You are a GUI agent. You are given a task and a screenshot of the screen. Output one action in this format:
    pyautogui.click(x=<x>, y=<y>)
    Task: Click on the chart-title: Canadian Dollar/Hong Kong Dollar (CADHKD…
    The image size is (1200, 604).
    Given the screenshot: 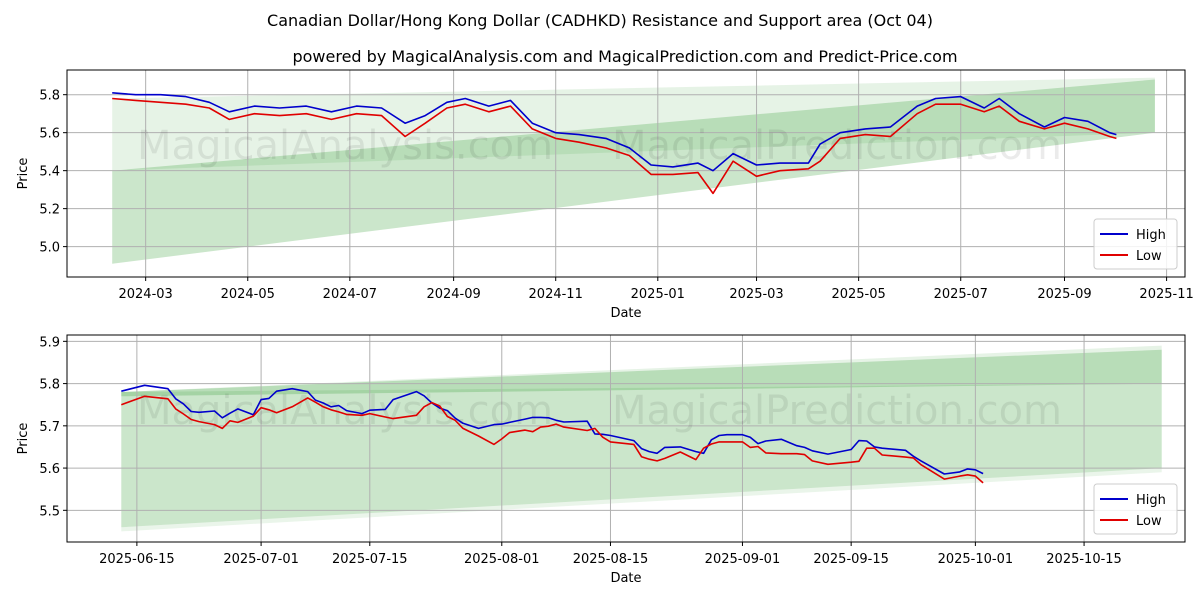 What is the action you would take?
    pyautogui.click(x=600, y=20)
    